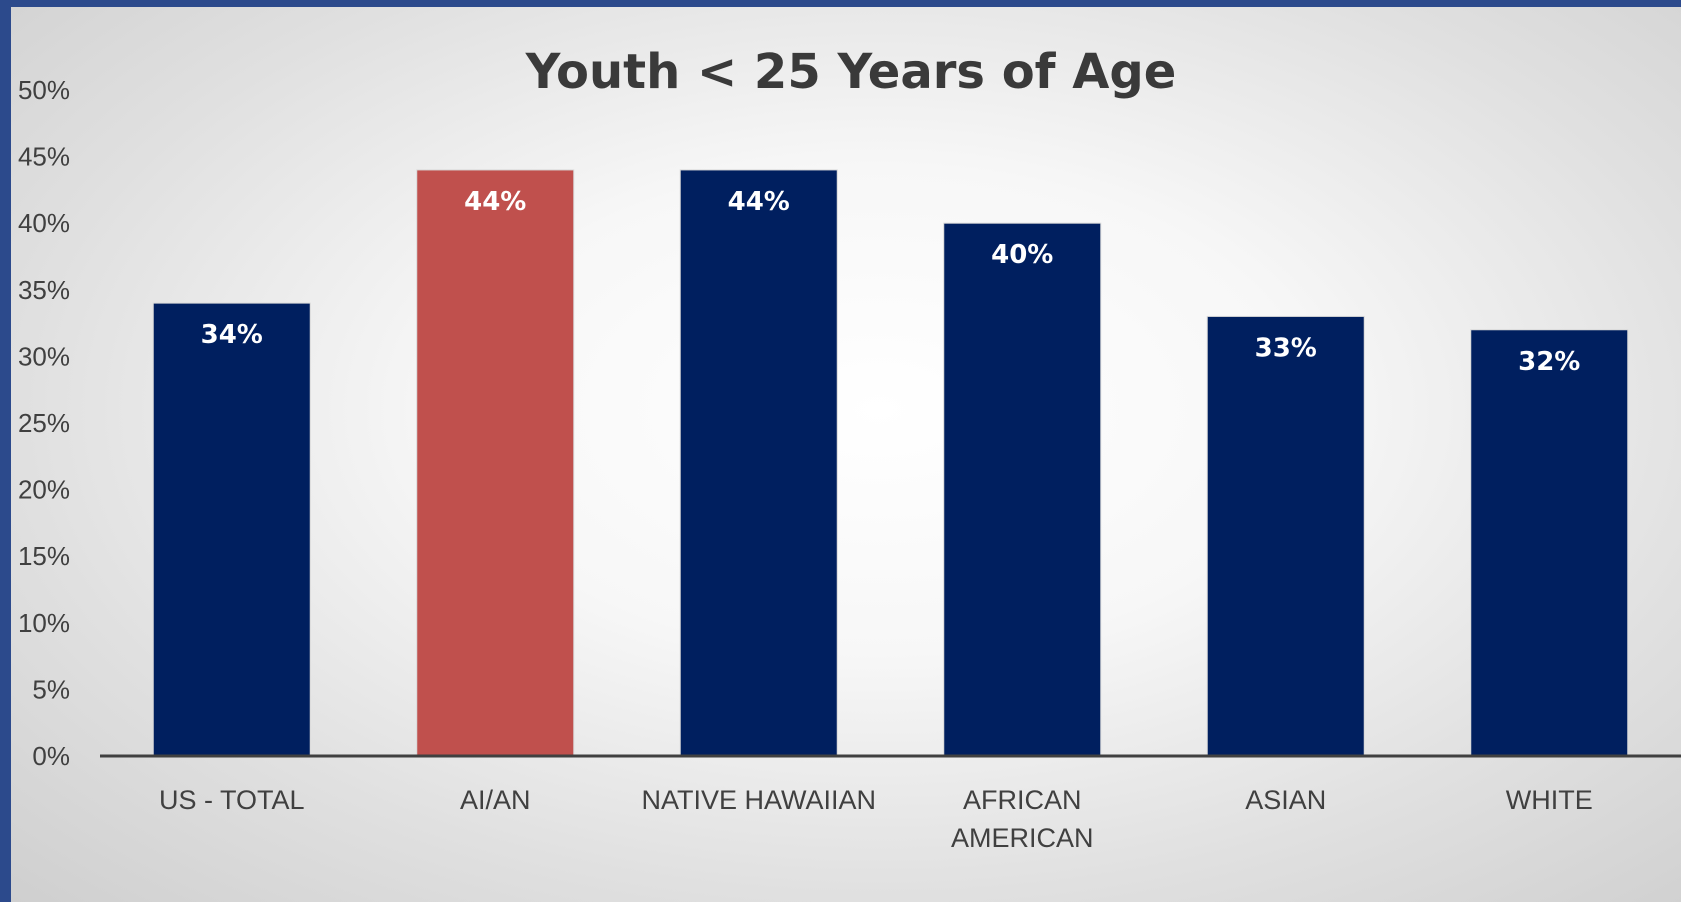 This screenshot has width=1681, height=902. I want to click on y-tick-label: 10%, so click(44, 623).